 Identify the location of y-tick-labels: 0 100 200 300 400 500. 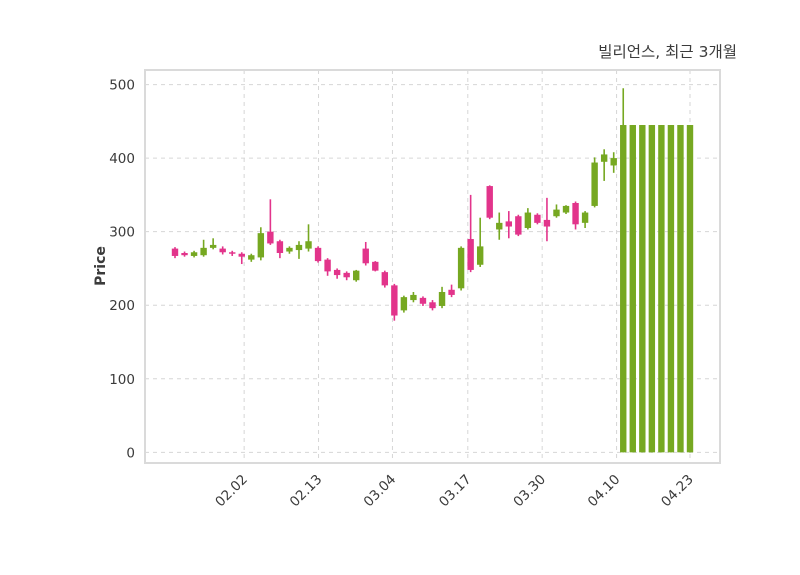
(122, 270).